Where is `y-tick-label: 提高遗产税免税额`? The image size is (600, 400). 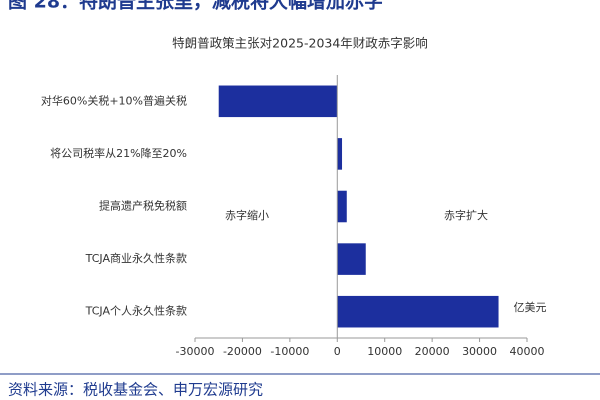 y-tick-label: 提高遗产税免税额 is located at coordinates (143, 206).